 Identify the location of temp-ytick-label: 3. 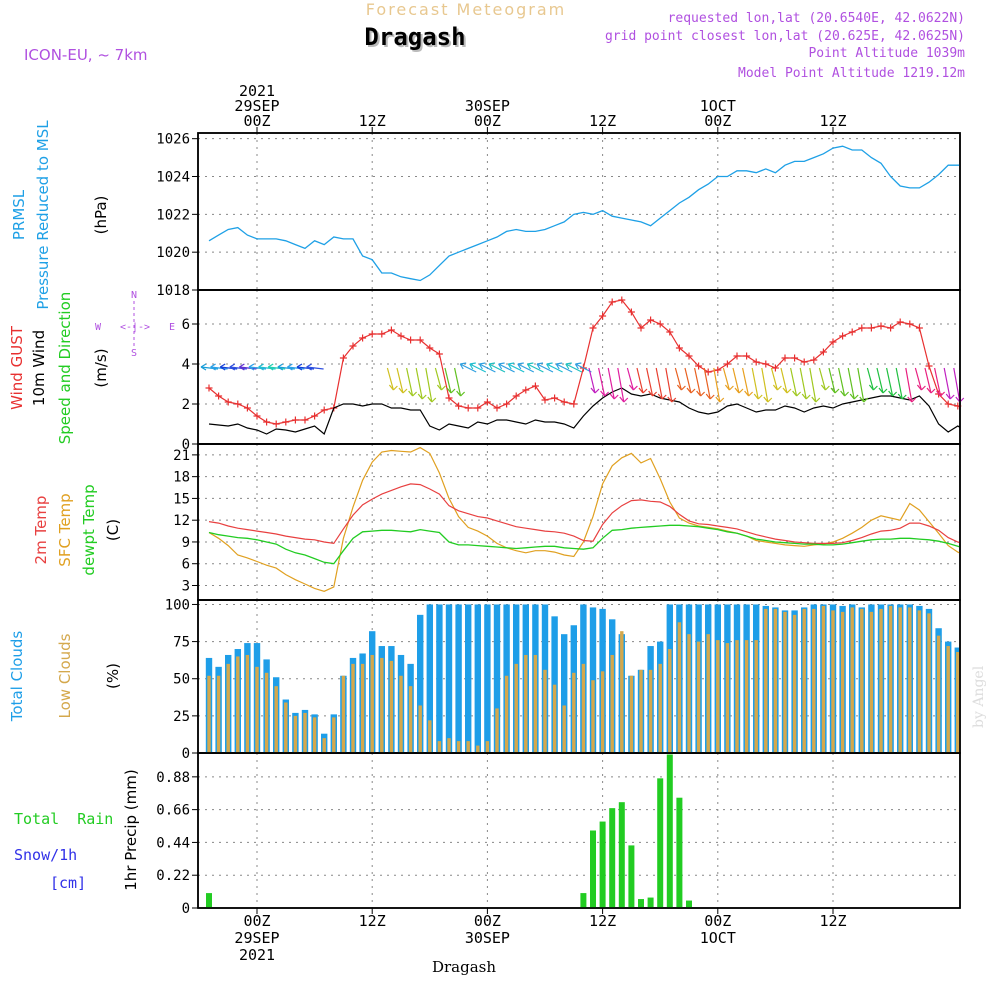
(186, 586).